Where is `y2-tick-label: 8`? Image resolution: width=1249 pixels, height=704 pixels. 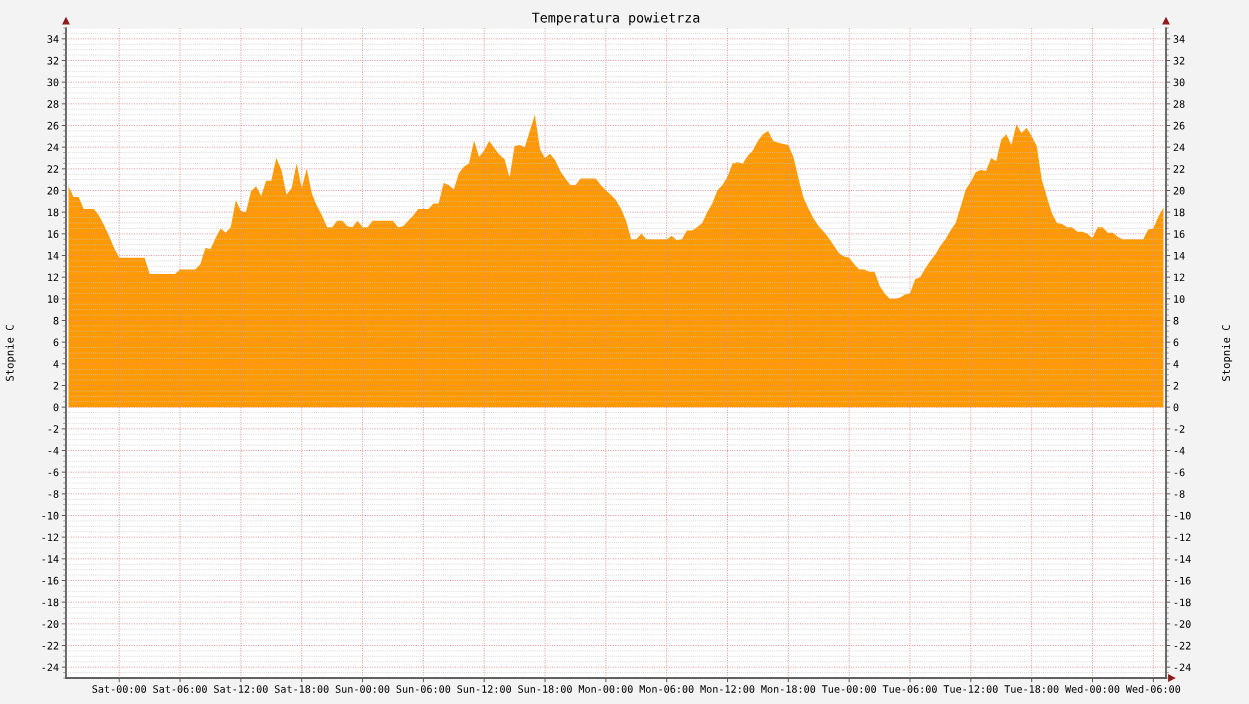 y2-tick-label: 8 is located at coordinates (1176, 320).